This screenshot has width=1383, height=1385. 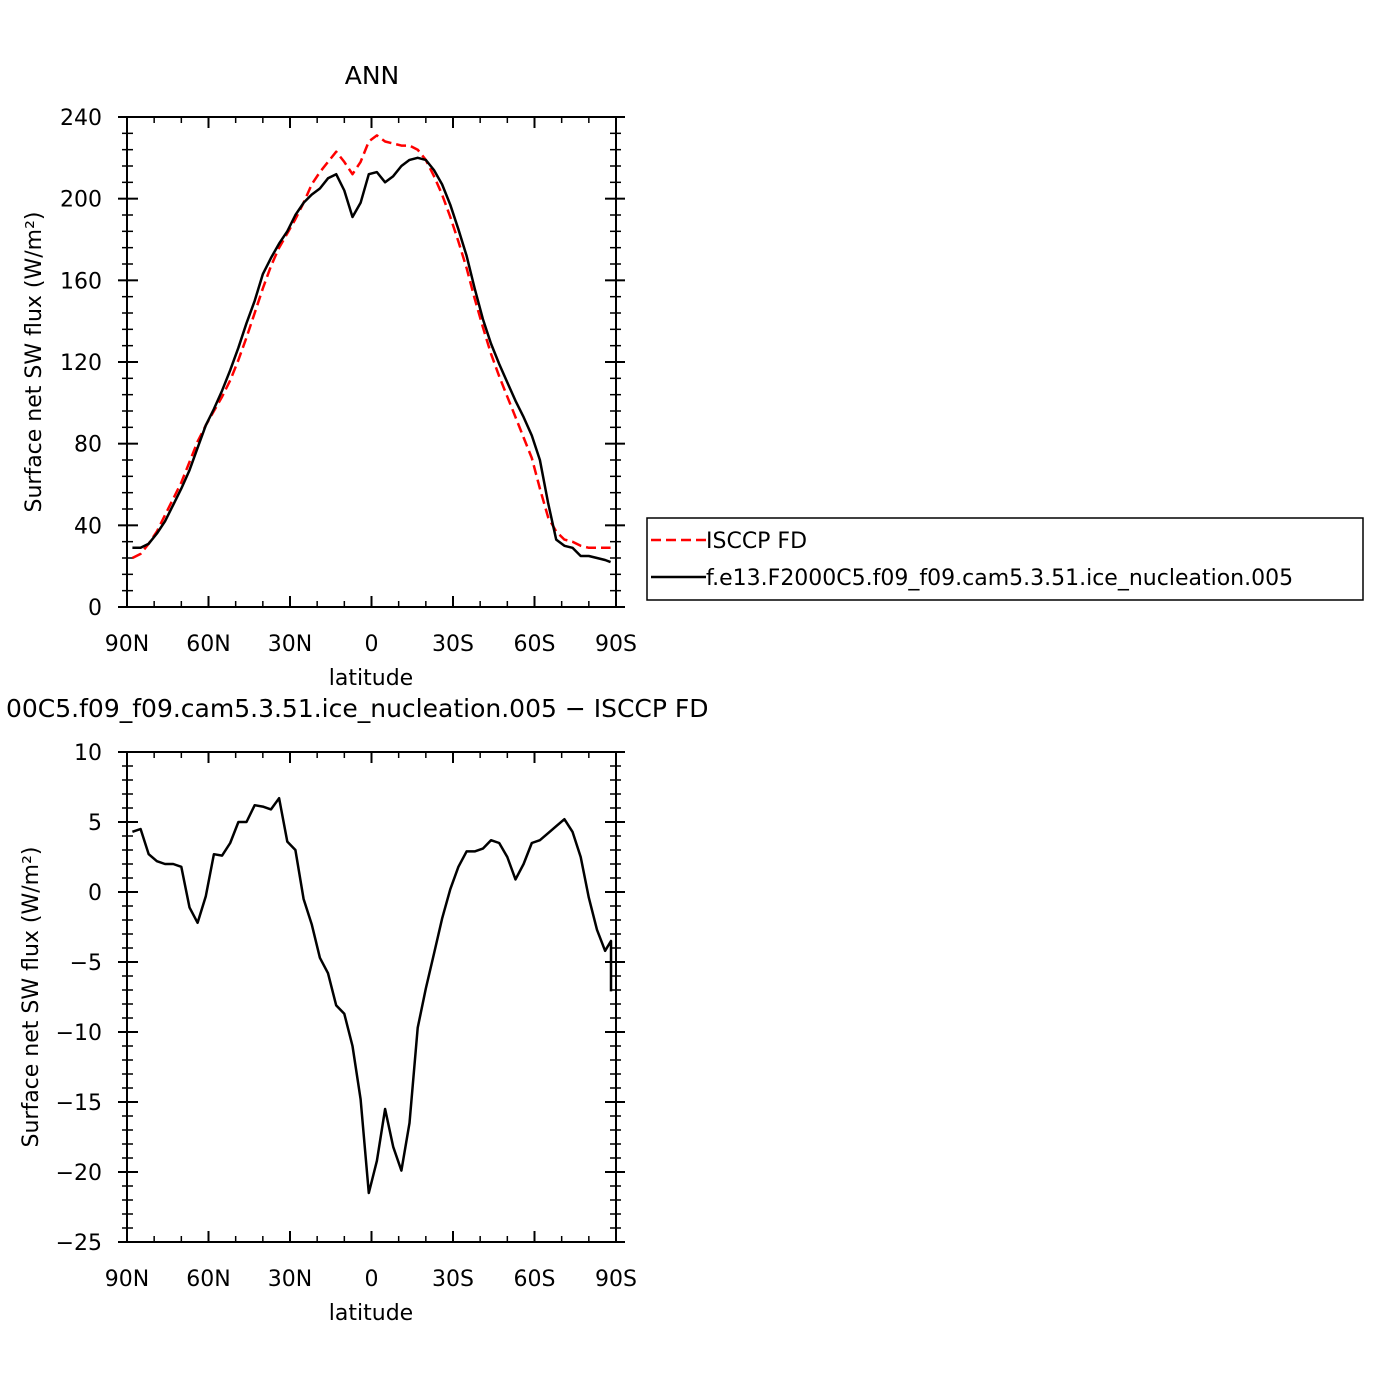 What do you see at coordinates (86, 963) in the screenshot?
I see `bottom-y-tick-label: −5` at bounding box center [86, 963].